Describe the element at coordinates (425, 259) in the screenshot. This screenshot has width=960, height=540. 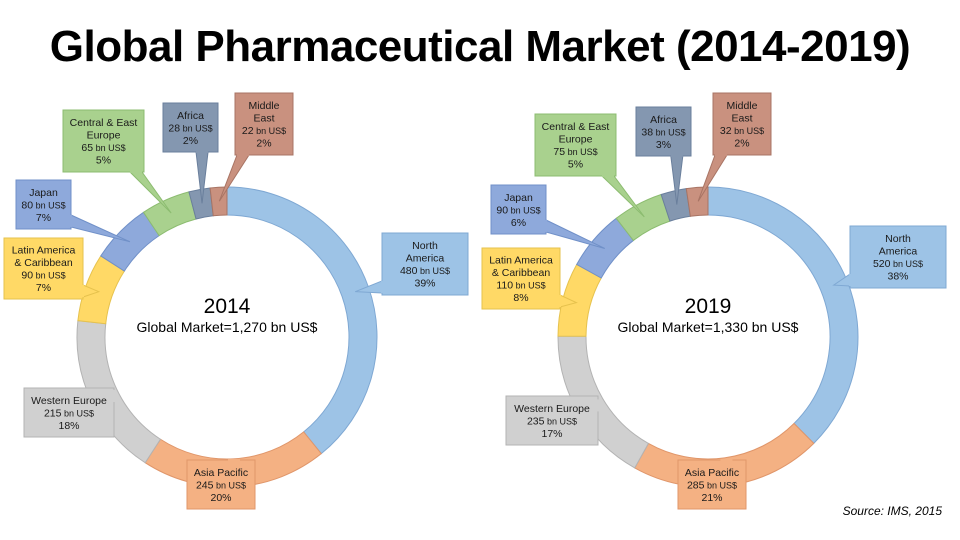
I see `callout-label: America` at that location.